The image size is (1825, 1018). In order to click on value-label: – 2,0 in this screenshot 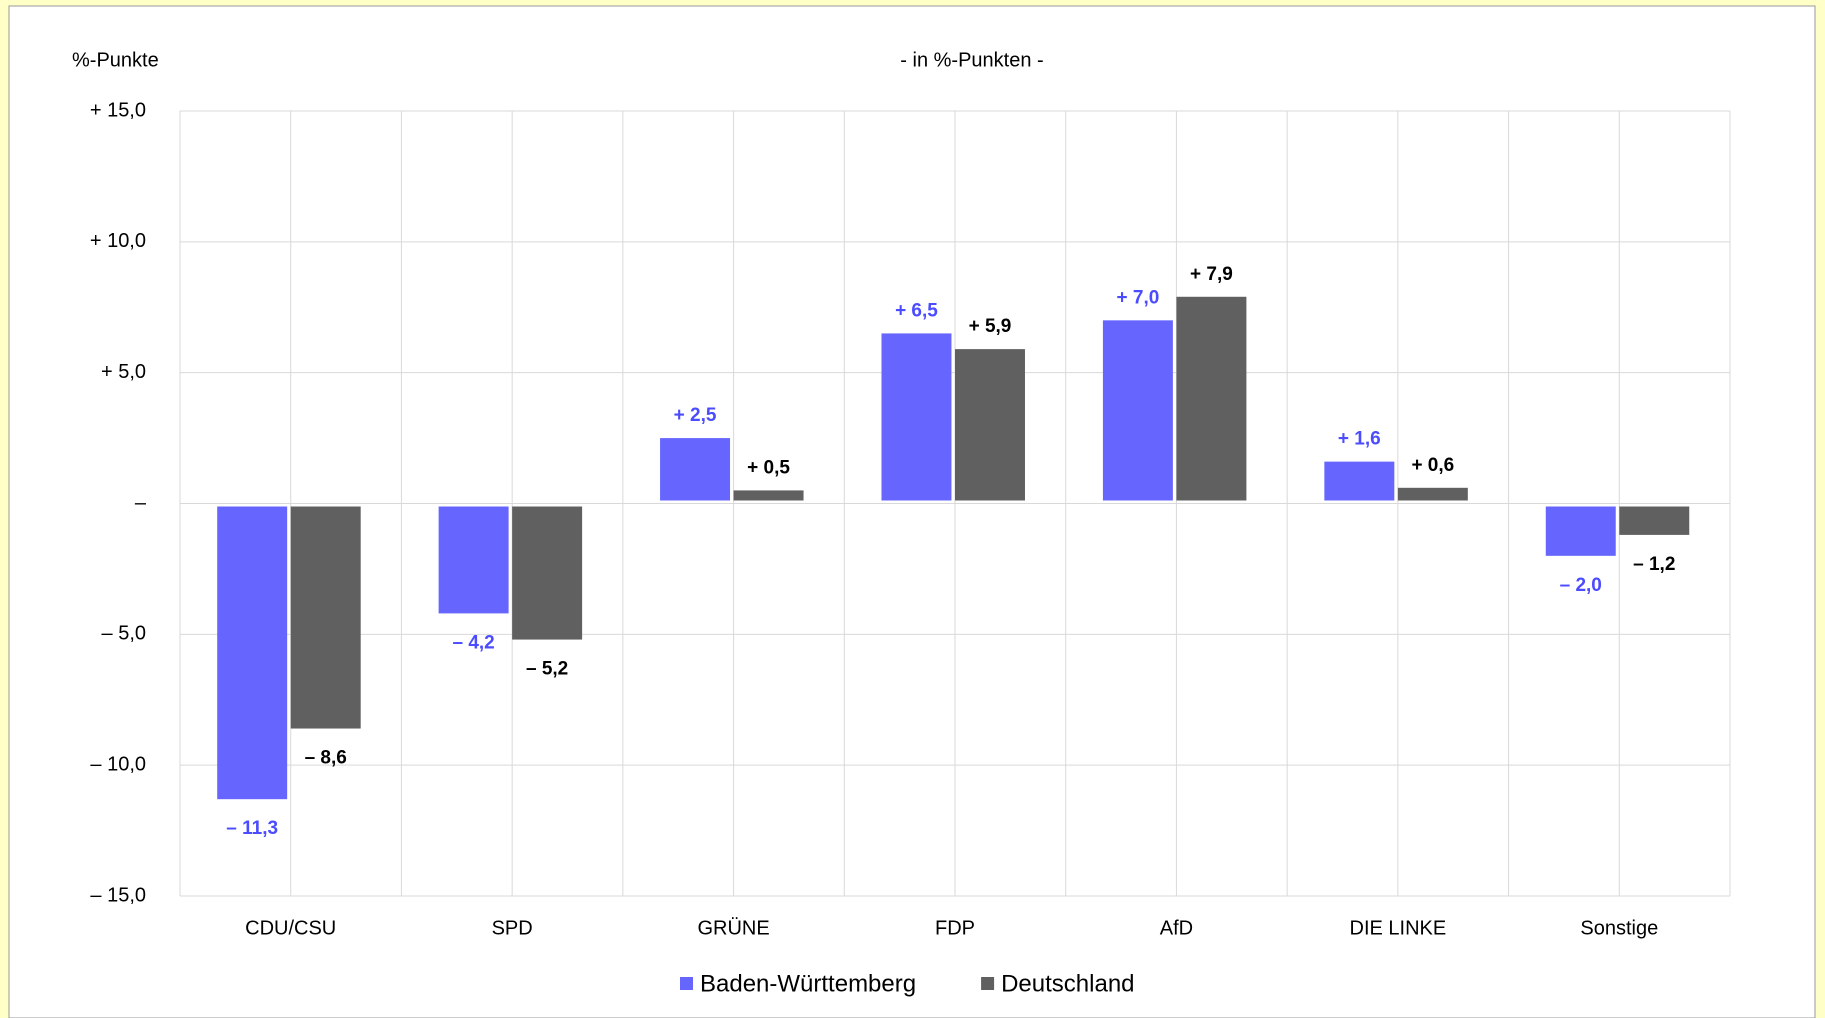, I will do `click(1581, 585)`.